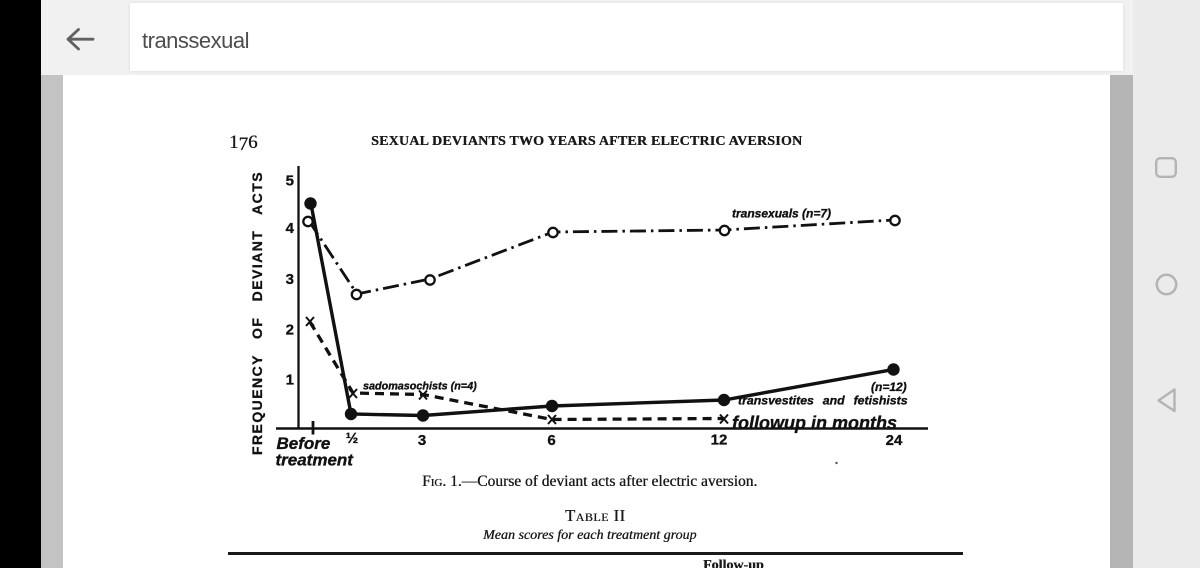 Image resolution: width=1200 pixels, height=568 pixels. Describe the element at coordinates (894, 440) in the screenshot. I see `svg-text: 24` at that location.